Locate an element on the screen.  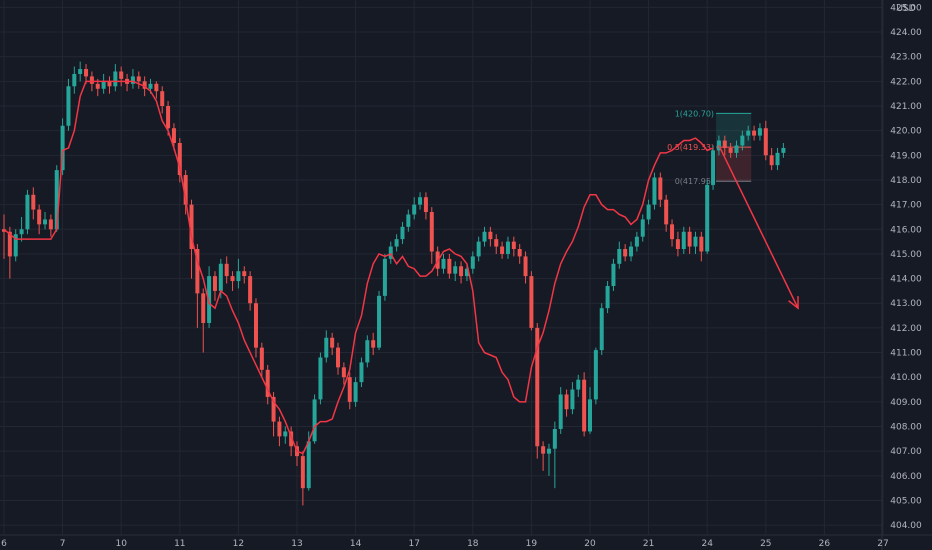
y-tick-label: 418.00 is located at coordinates (906, 181).